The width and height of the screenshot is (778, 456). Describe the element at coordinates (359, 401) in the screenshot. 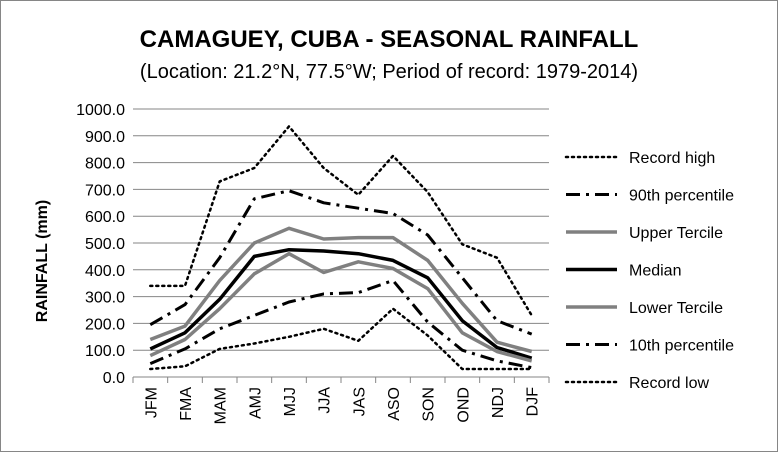

I see `x-tick-label: JAS` at that location.